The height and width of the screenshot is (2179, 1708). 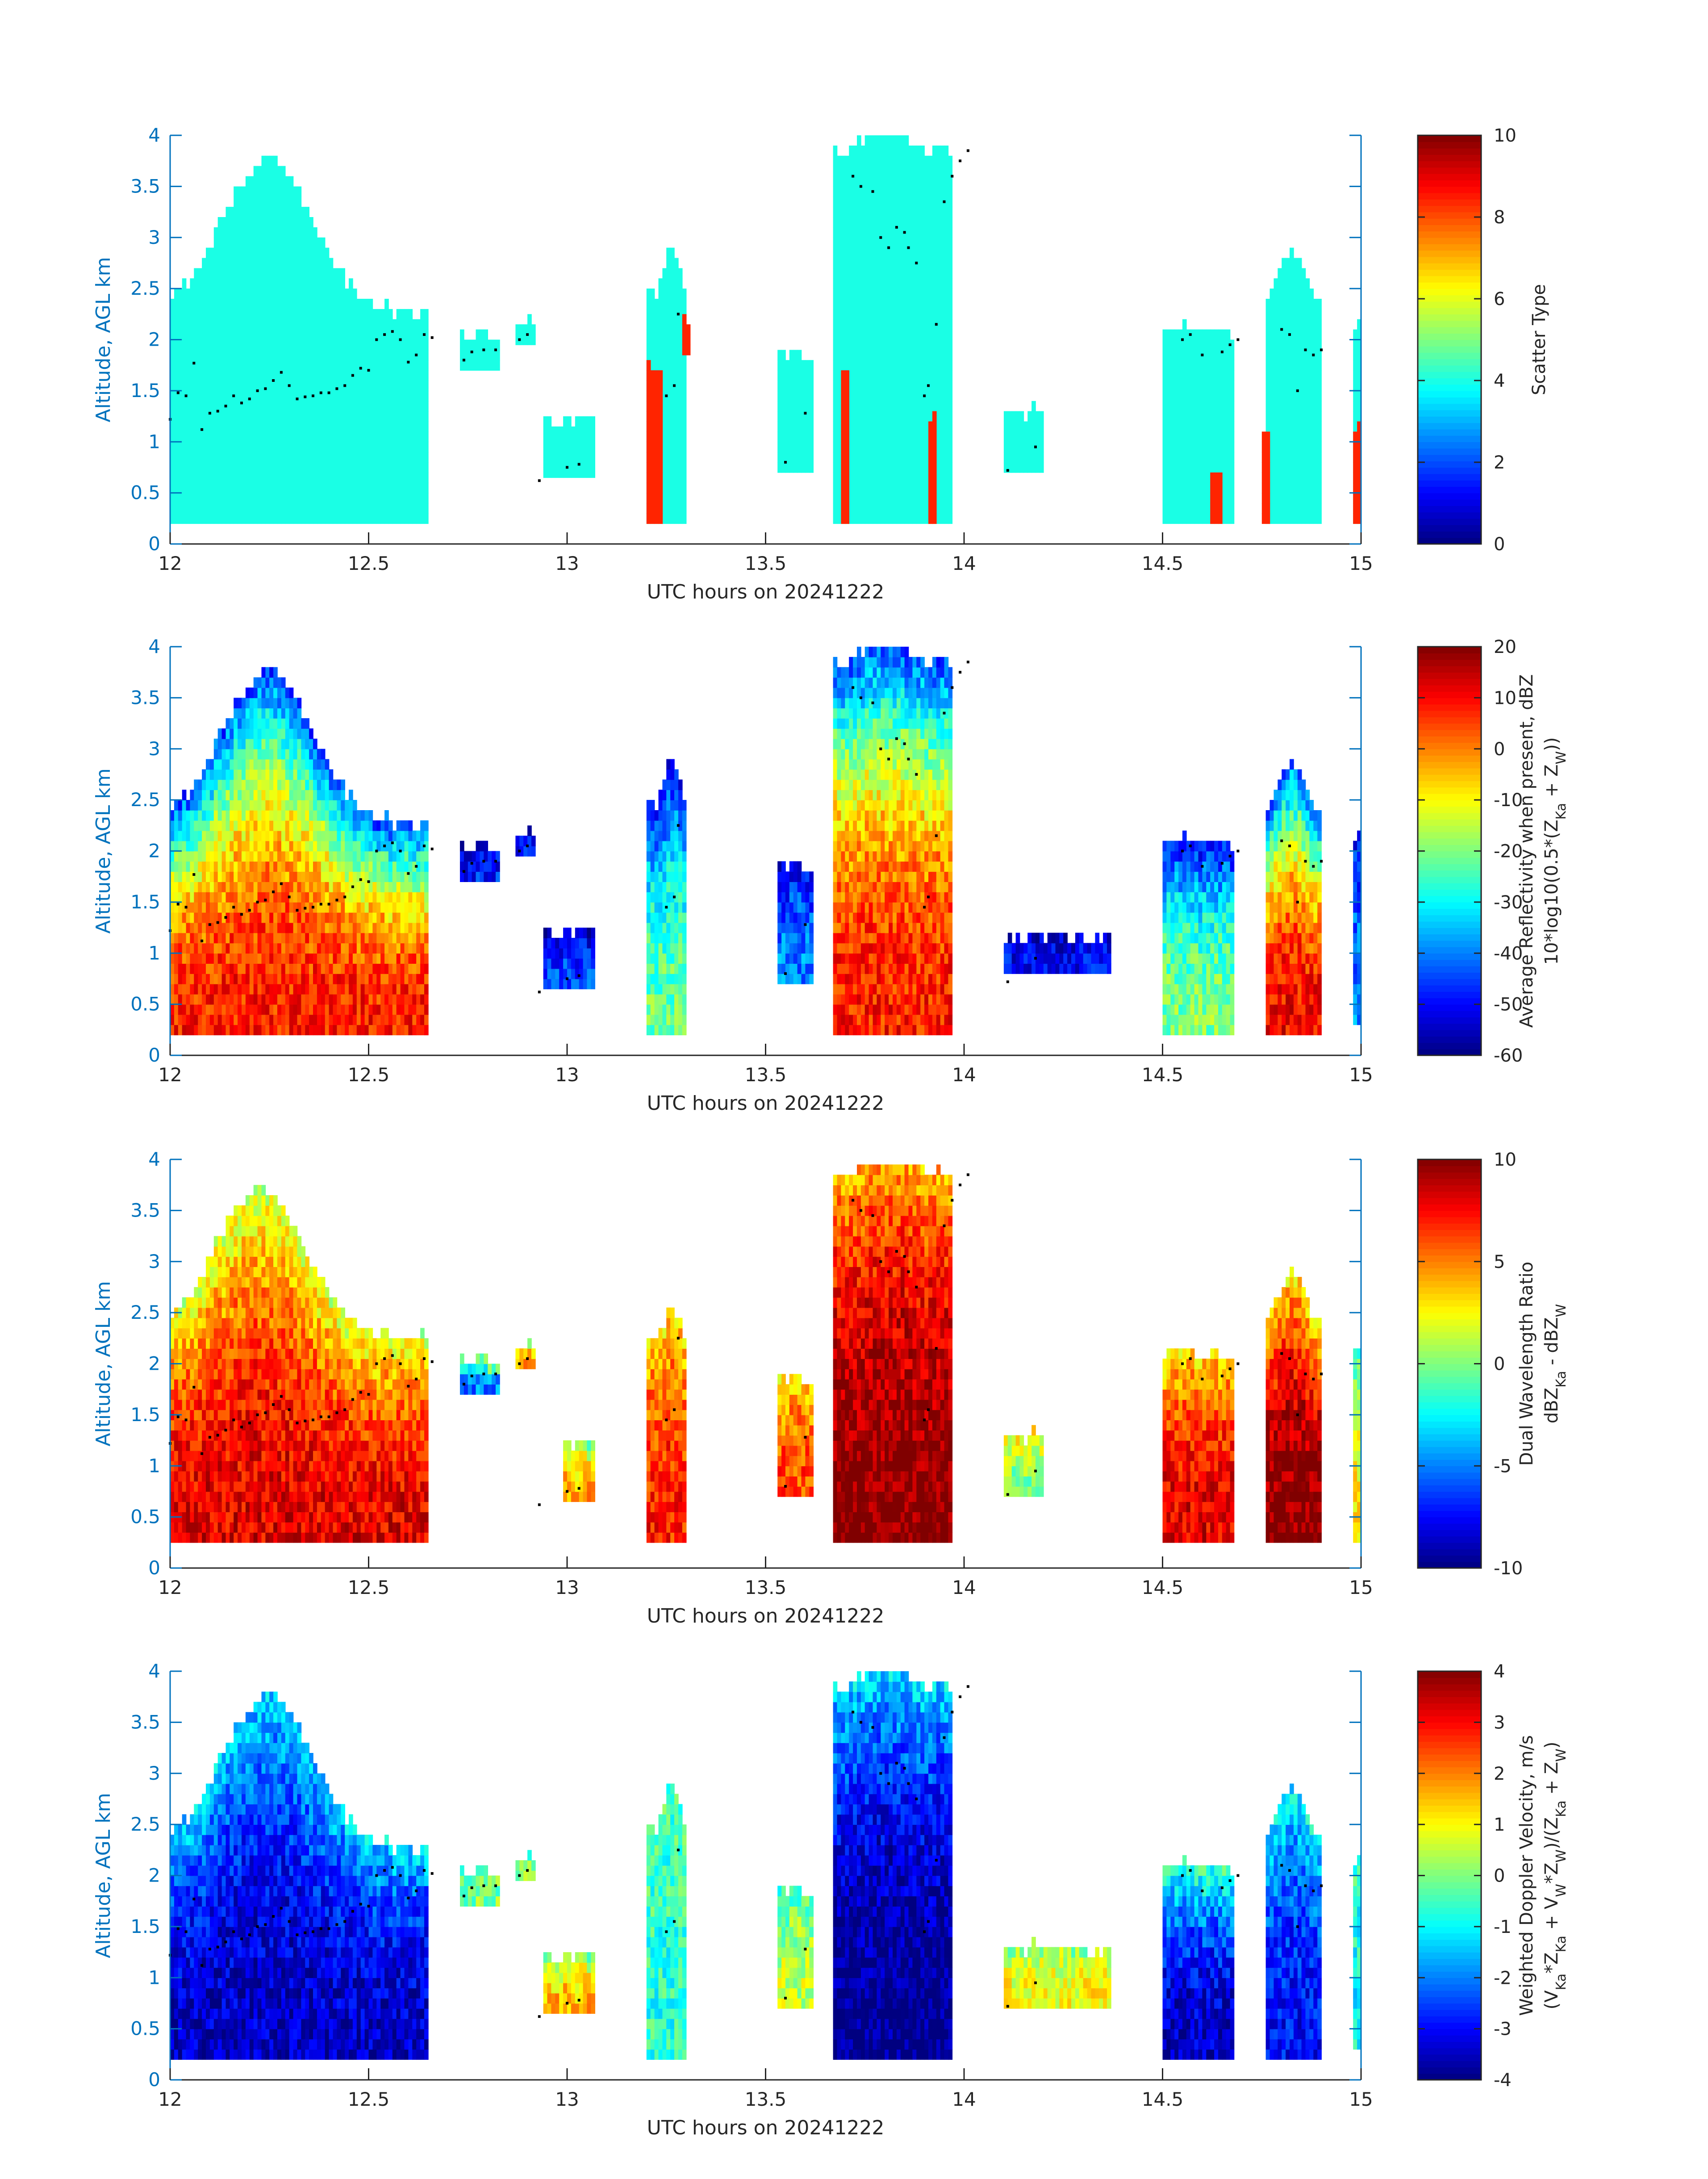 I want to click on x-tick-label: 15, so click(x=1361, y=563).